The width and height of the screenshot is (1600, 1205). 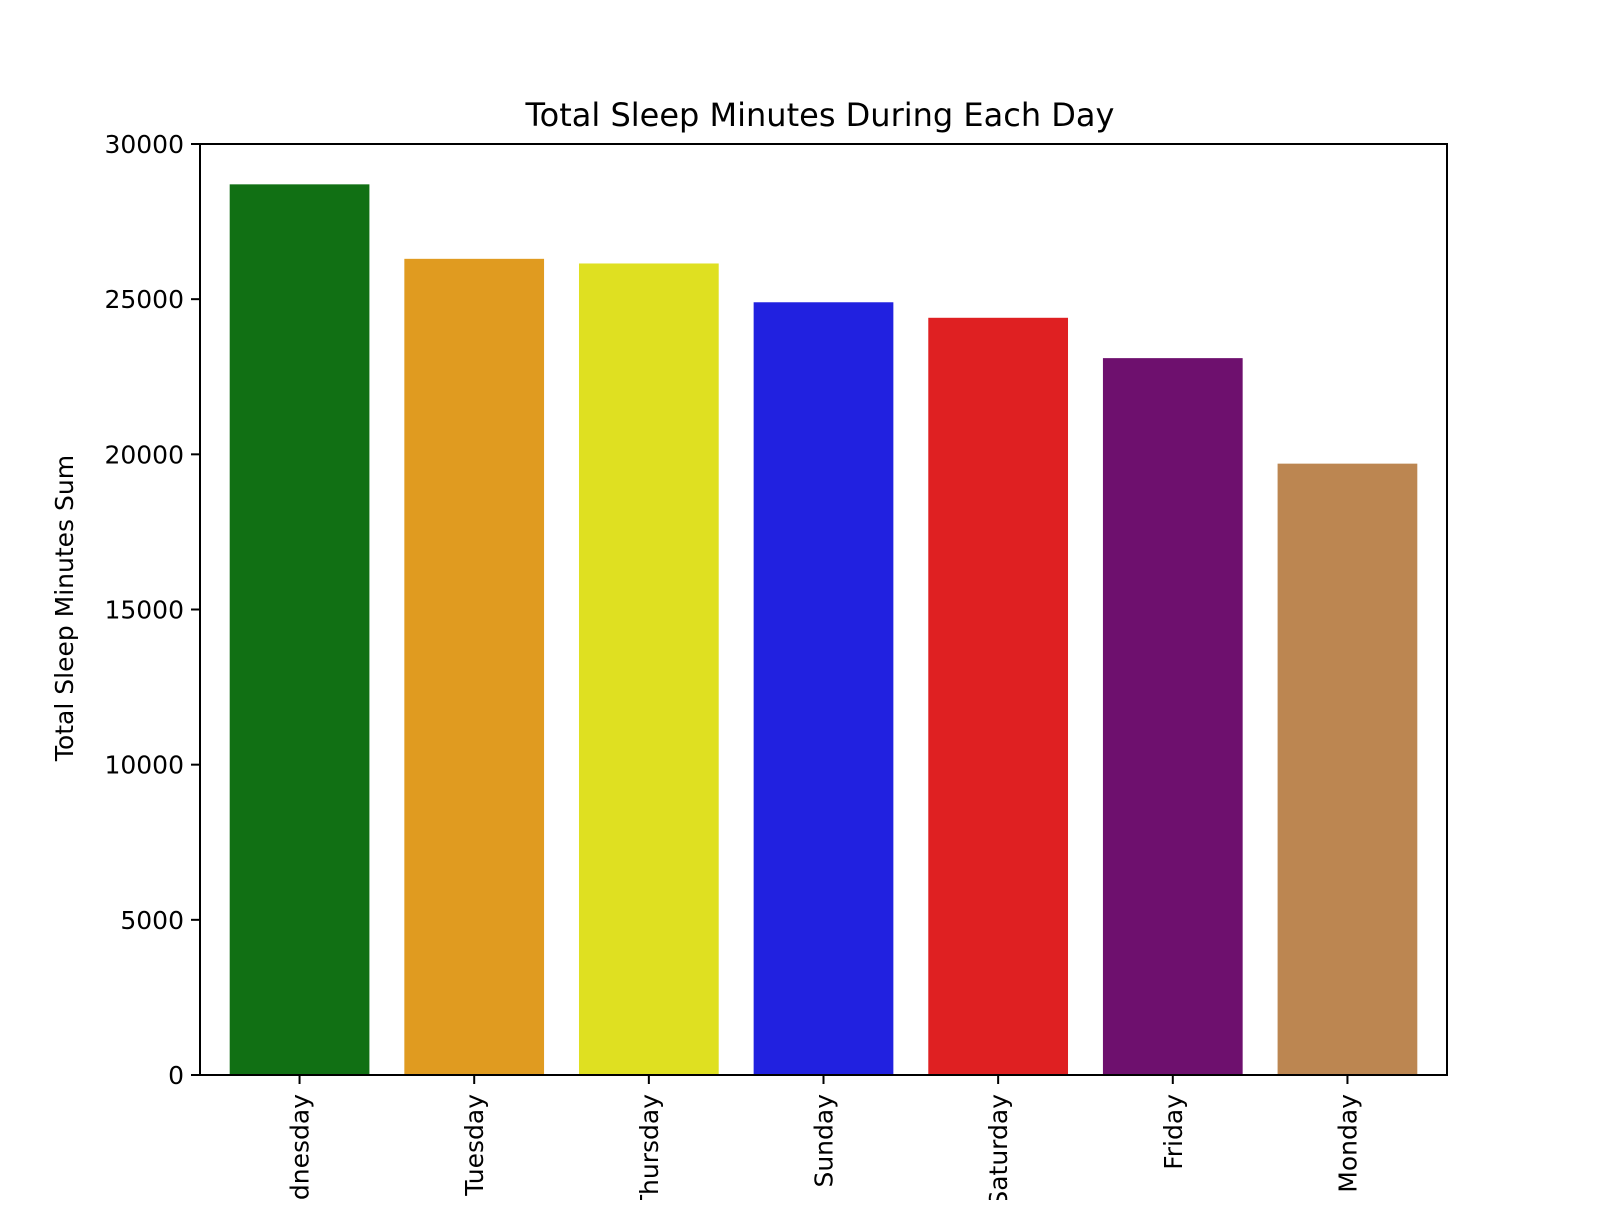 What do you see at coordinates (820, 115) in the screenshot?
I see `chart-title: Total Sleep Minutes During Each Day` at bounding box center [820, 115].